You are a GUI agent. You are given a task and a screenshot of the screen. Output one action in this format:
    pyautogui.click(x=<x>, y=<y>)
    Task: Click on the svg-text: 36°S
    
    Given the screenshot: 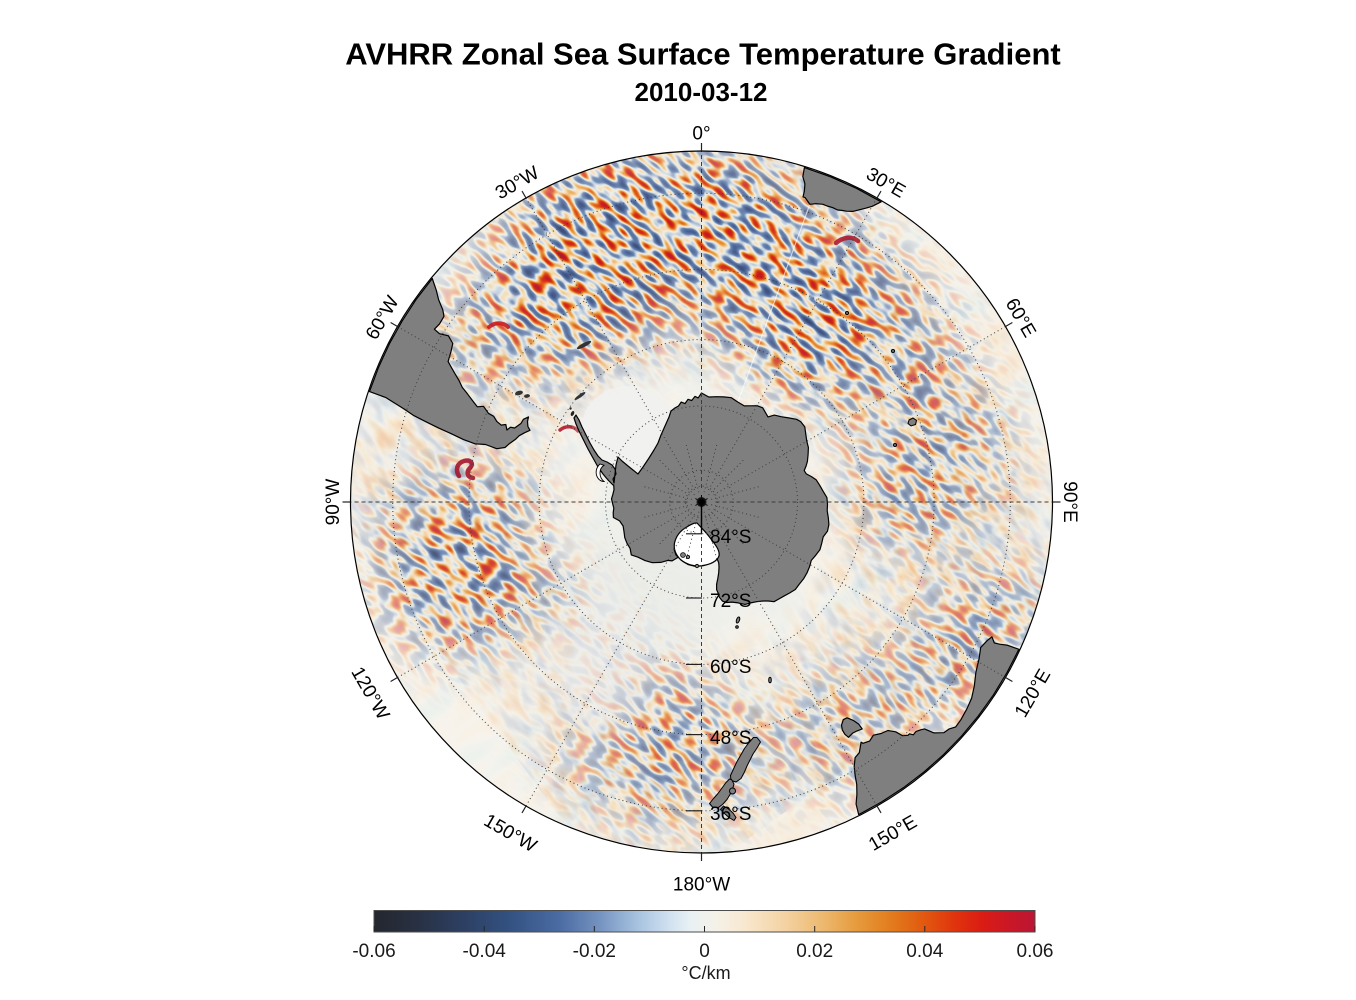 What is the action you would take?
    pyautogui.click(x=730, y=814)
    